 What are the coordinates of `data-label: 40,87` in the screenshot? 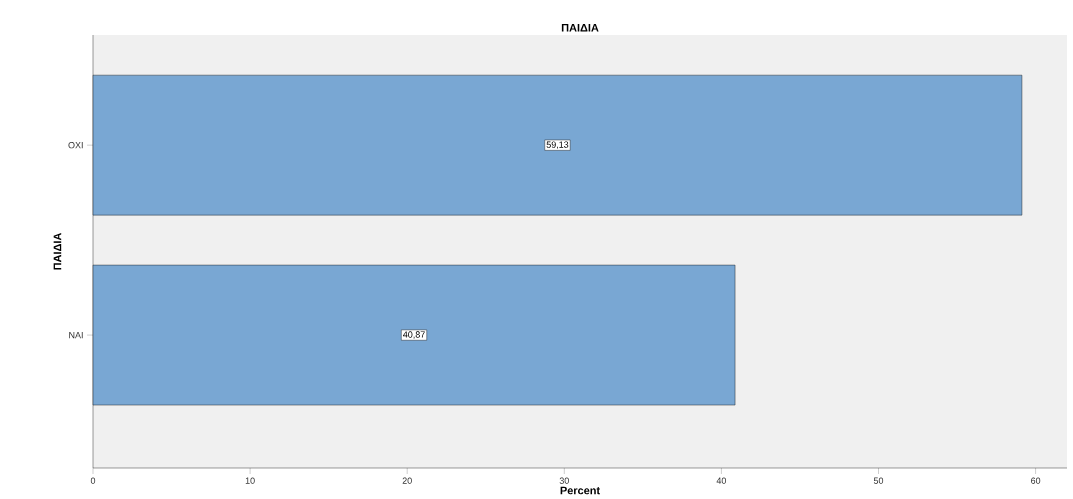 It's located at (414, 335).